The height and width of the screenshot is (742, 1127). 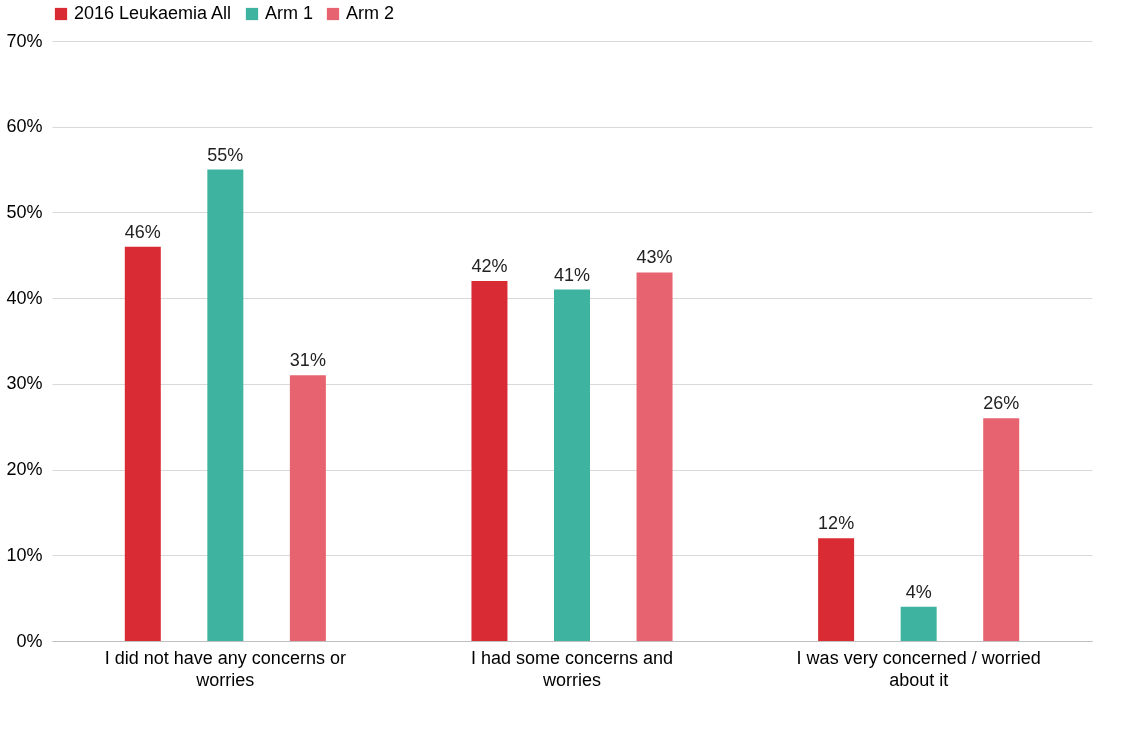 What do you see at coordinates (489, 266) in the screenshot?
I see `data-label: 42%` at bounding box center [489, 266].